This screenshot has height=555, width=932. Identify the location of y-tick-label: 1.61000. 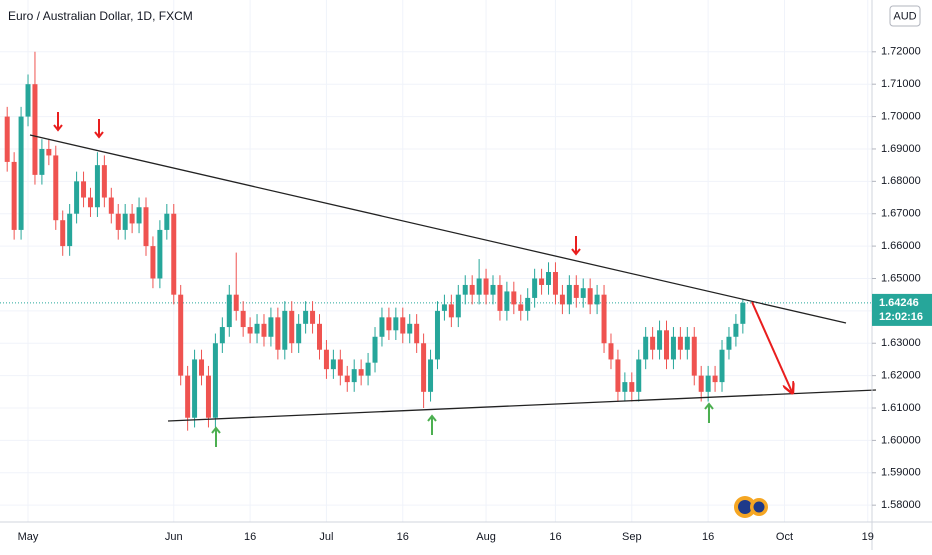
(901, 408).